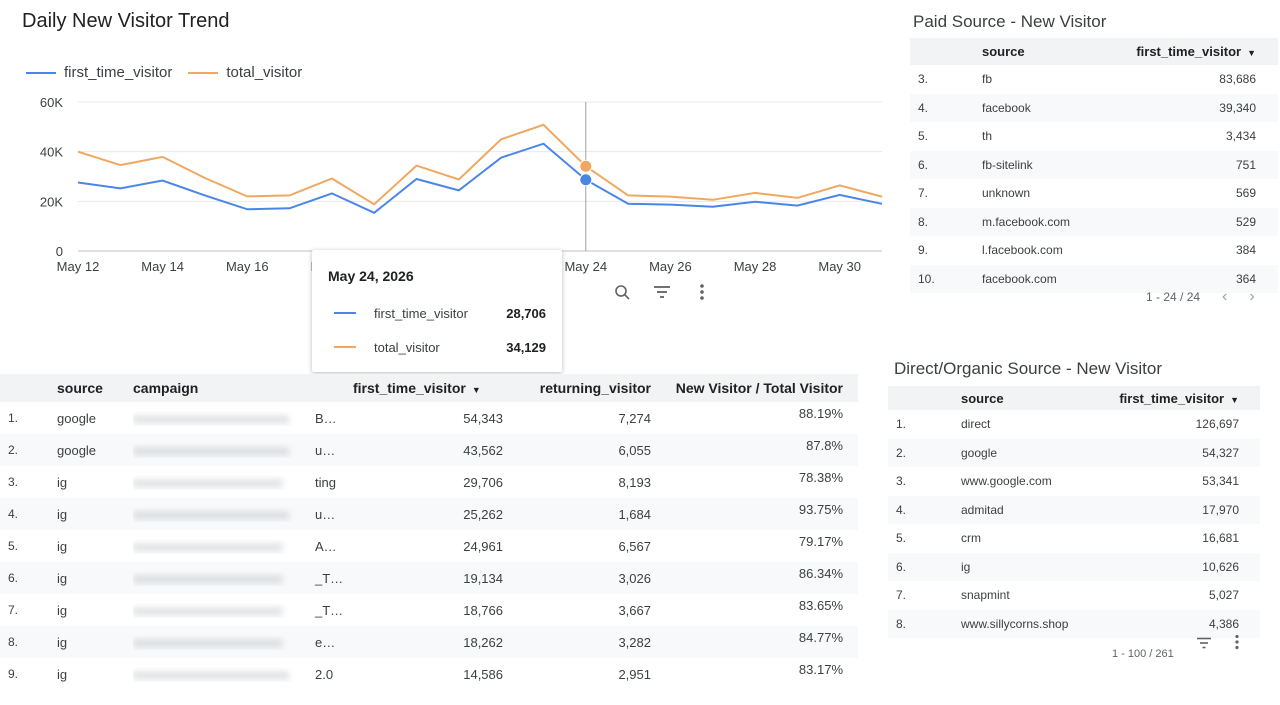 This screenshot has width=1280, height=705. What do you see at coordinates (409, 388) in the screenshot?
I see `header-first-time-visitor-label: first_time_visitor` at bounding box center [409, 388].